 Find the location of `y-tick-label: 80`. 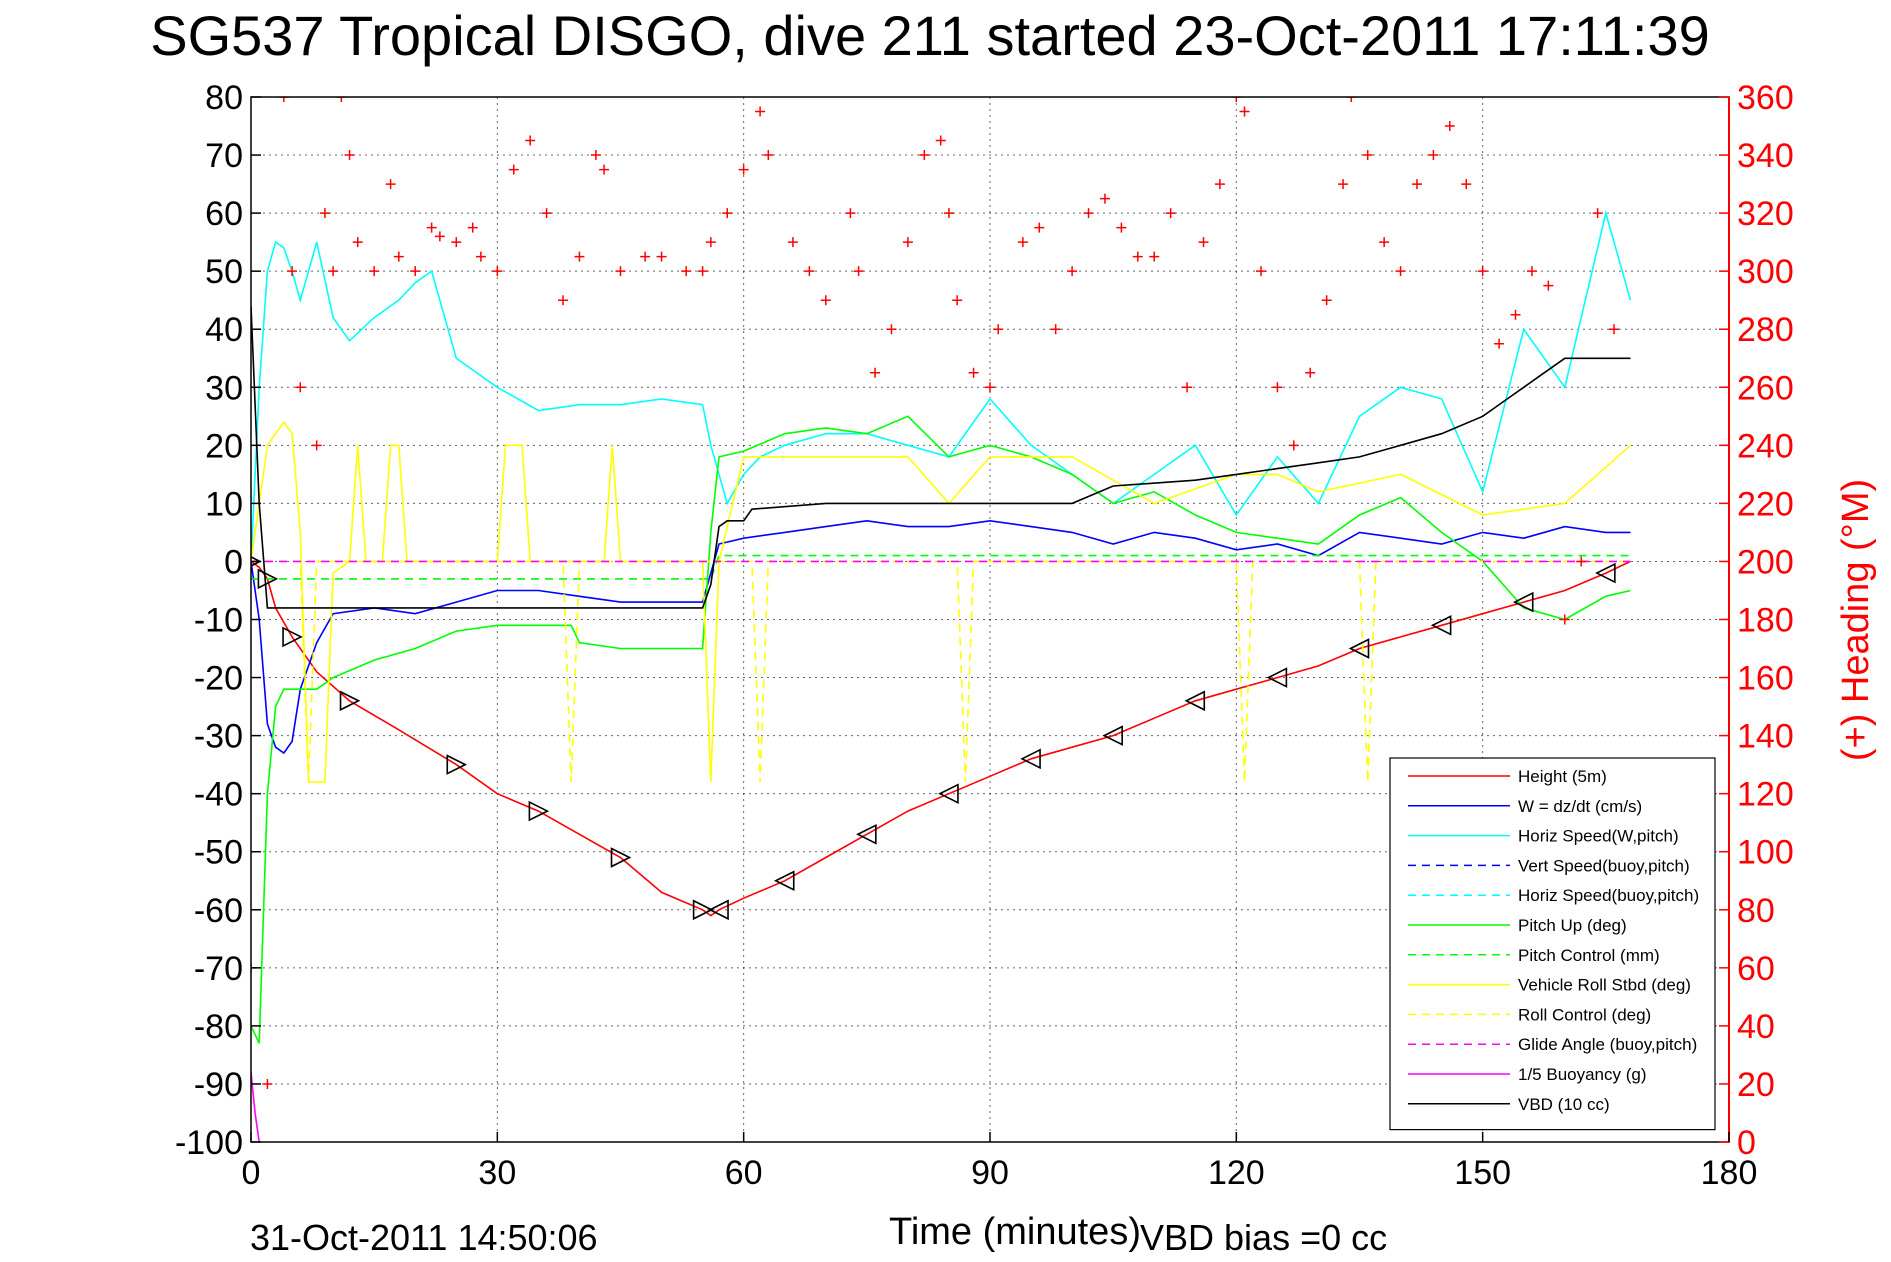

y-tick-label: 80 is located at coordinates (224, 98).